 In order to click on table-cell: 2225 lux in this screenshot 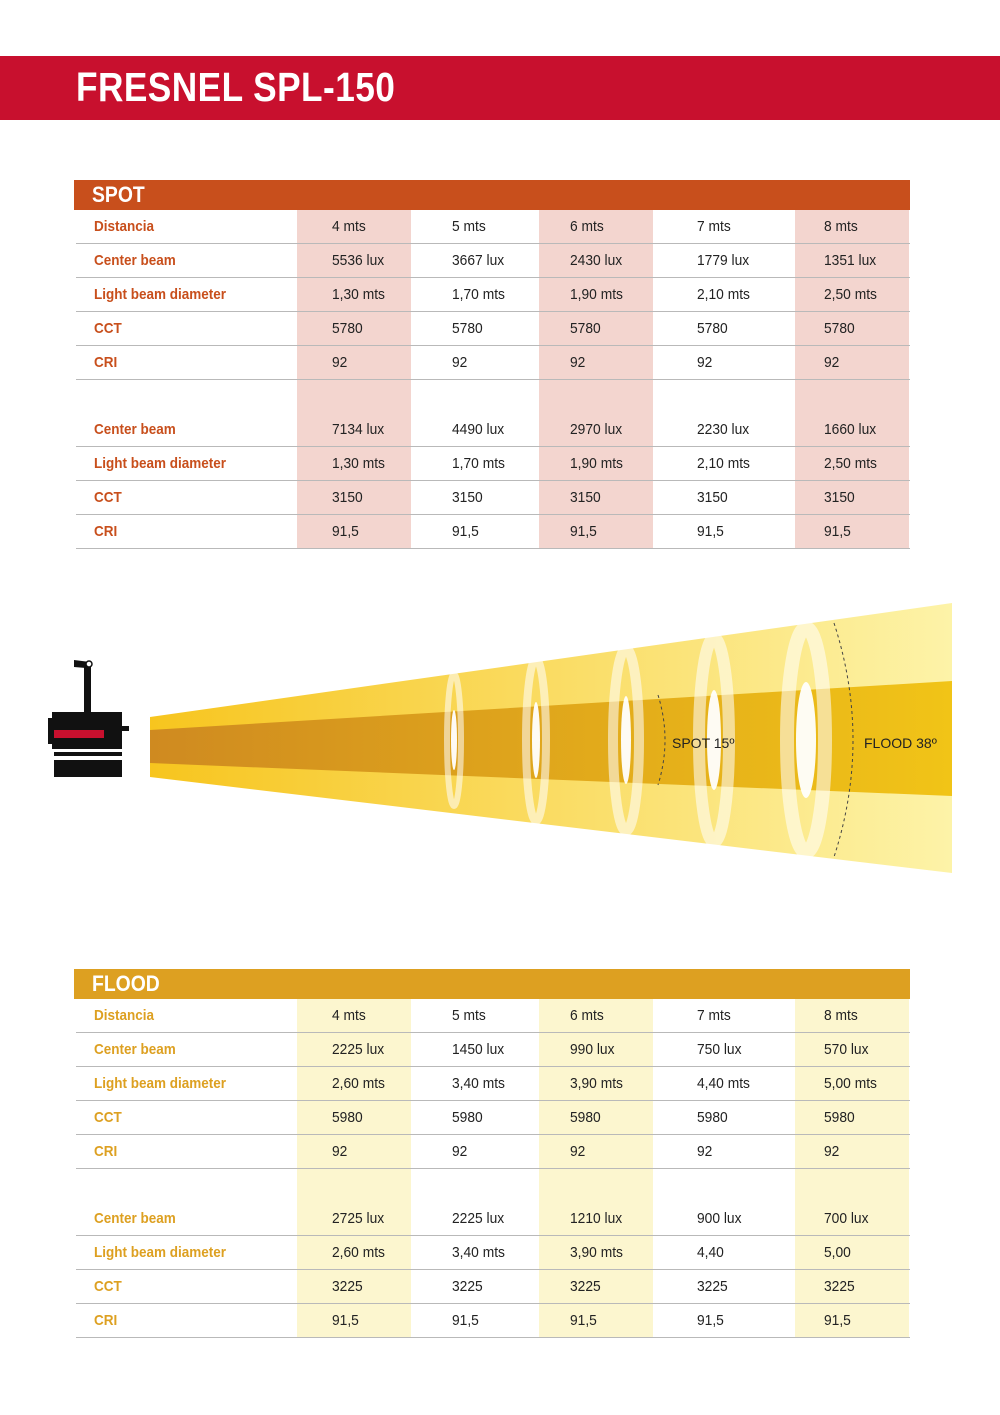, I will do `click(358, 1049)`.